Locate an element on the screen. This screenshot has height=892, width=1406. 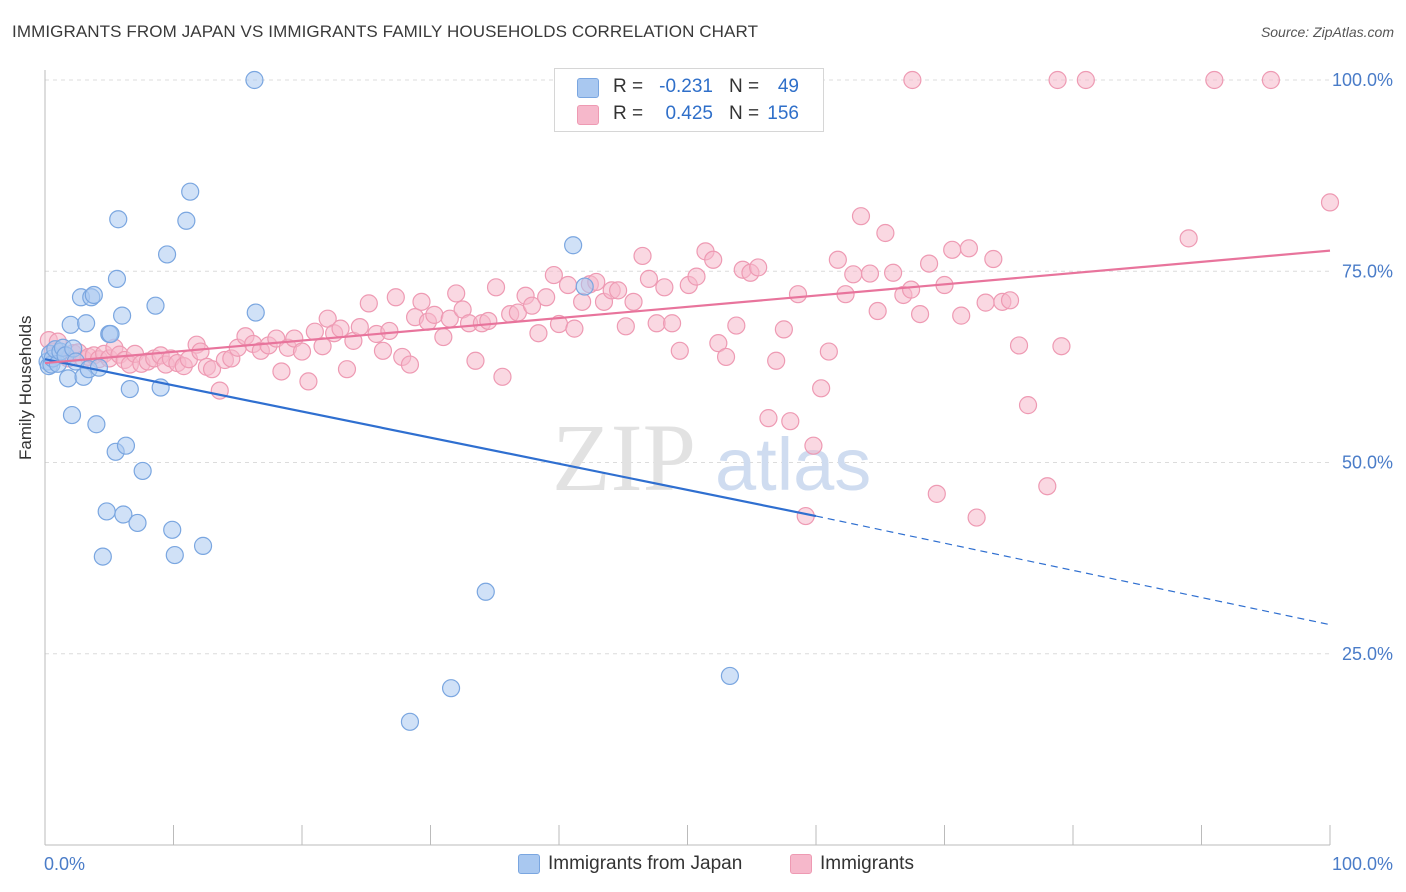
y-tick-label: 75.0% is located at coordinates (1367, 271).